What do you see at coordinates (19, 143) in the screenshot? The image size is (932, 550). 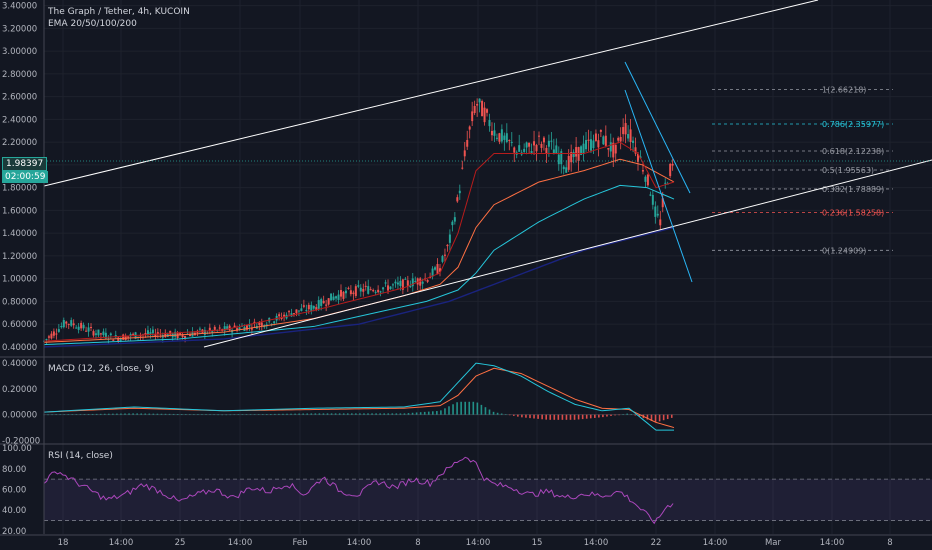 I see `price-tick-6: 2.20000` at bounding box center [19, 143].